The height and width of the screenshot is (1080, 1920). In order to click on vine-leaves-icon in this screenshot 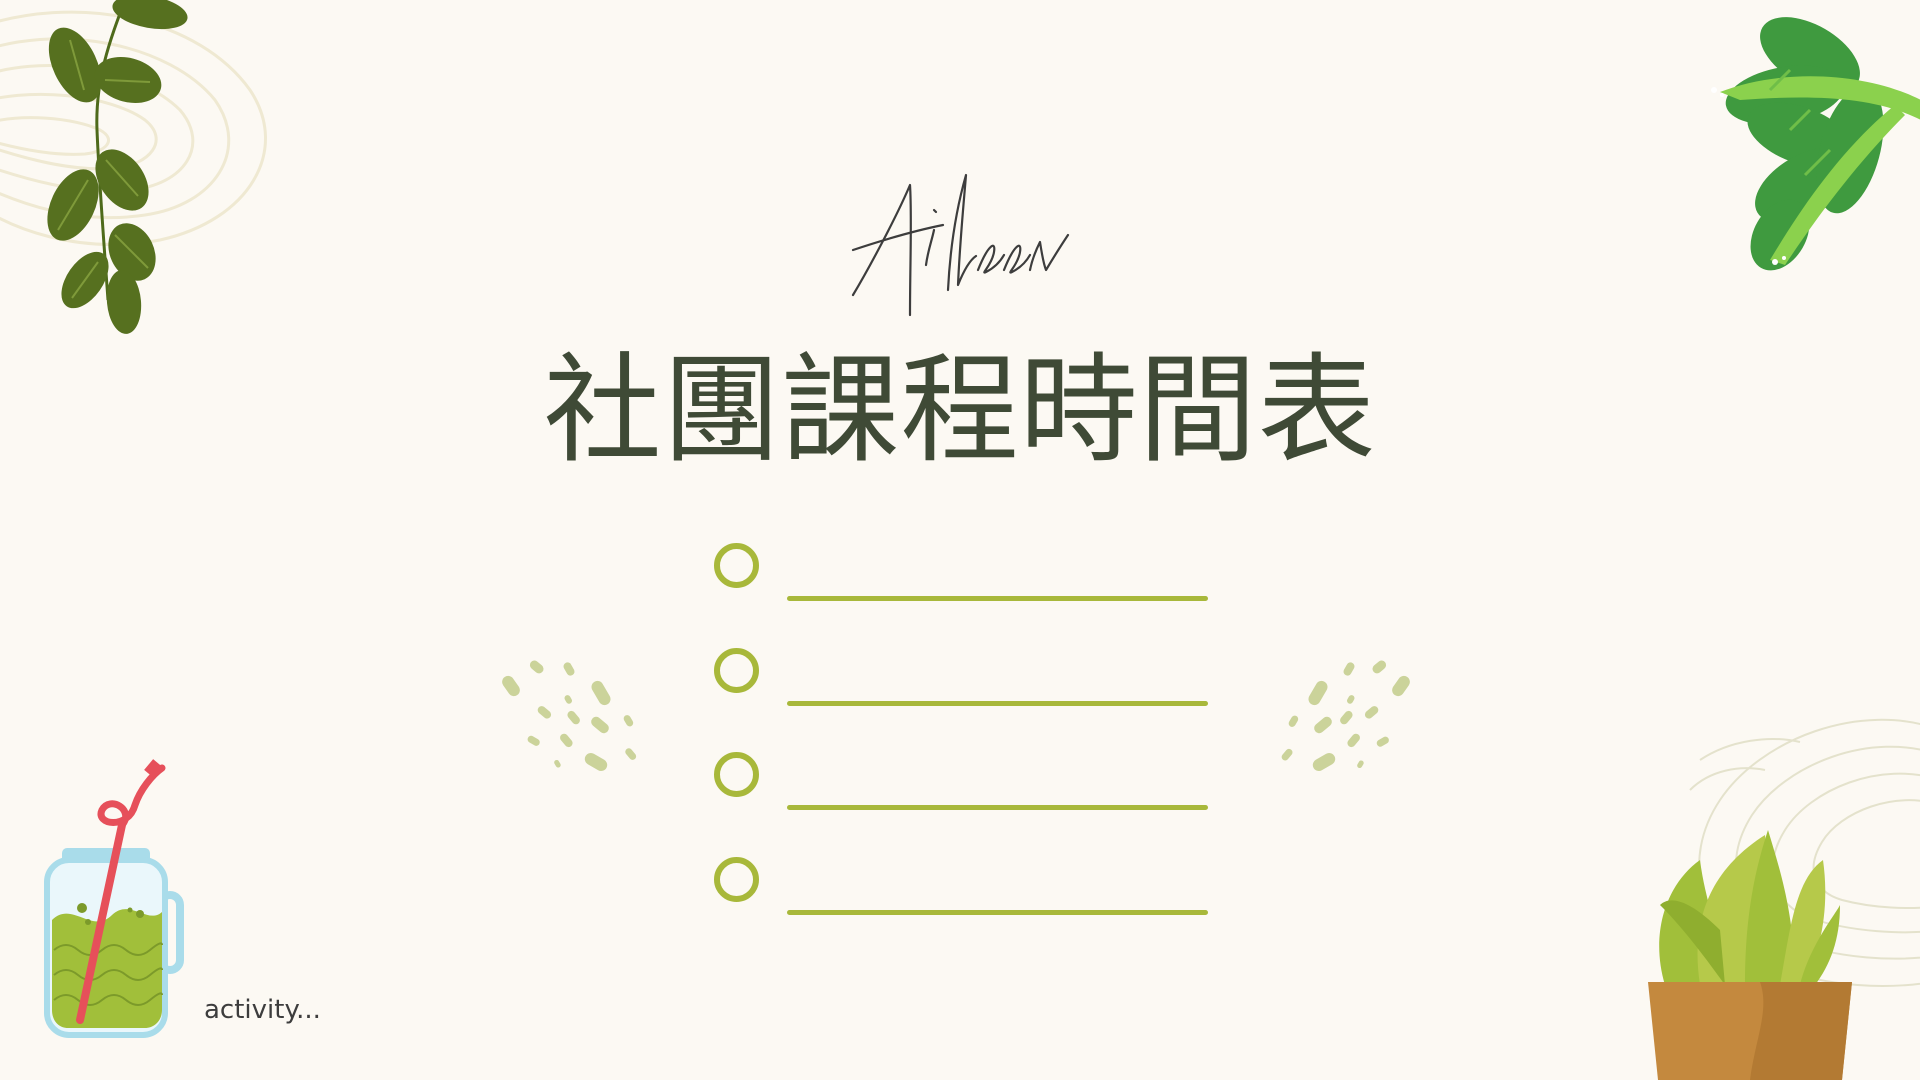, I will do `click(117, 167)`.